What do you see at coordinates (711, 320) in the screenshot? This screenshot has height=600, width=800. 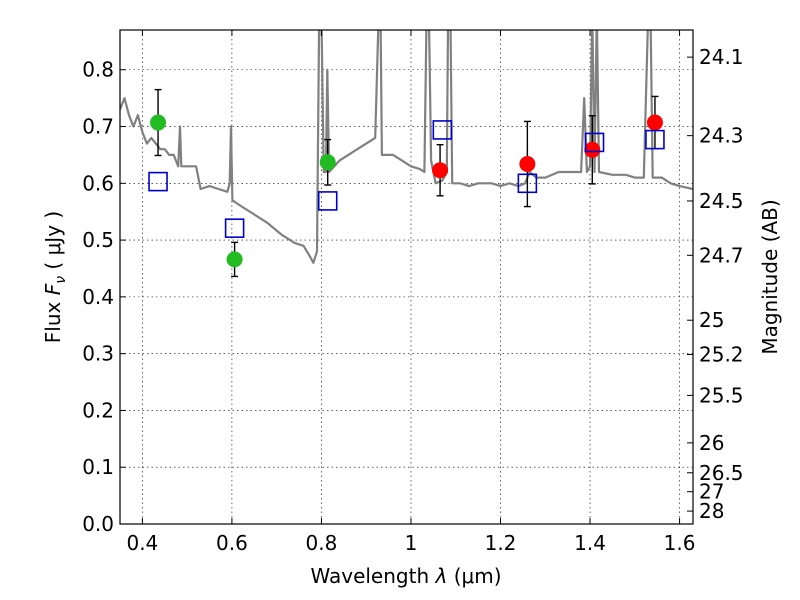 I see `y2-tick-label: 25` at bounding box center [711, 320].